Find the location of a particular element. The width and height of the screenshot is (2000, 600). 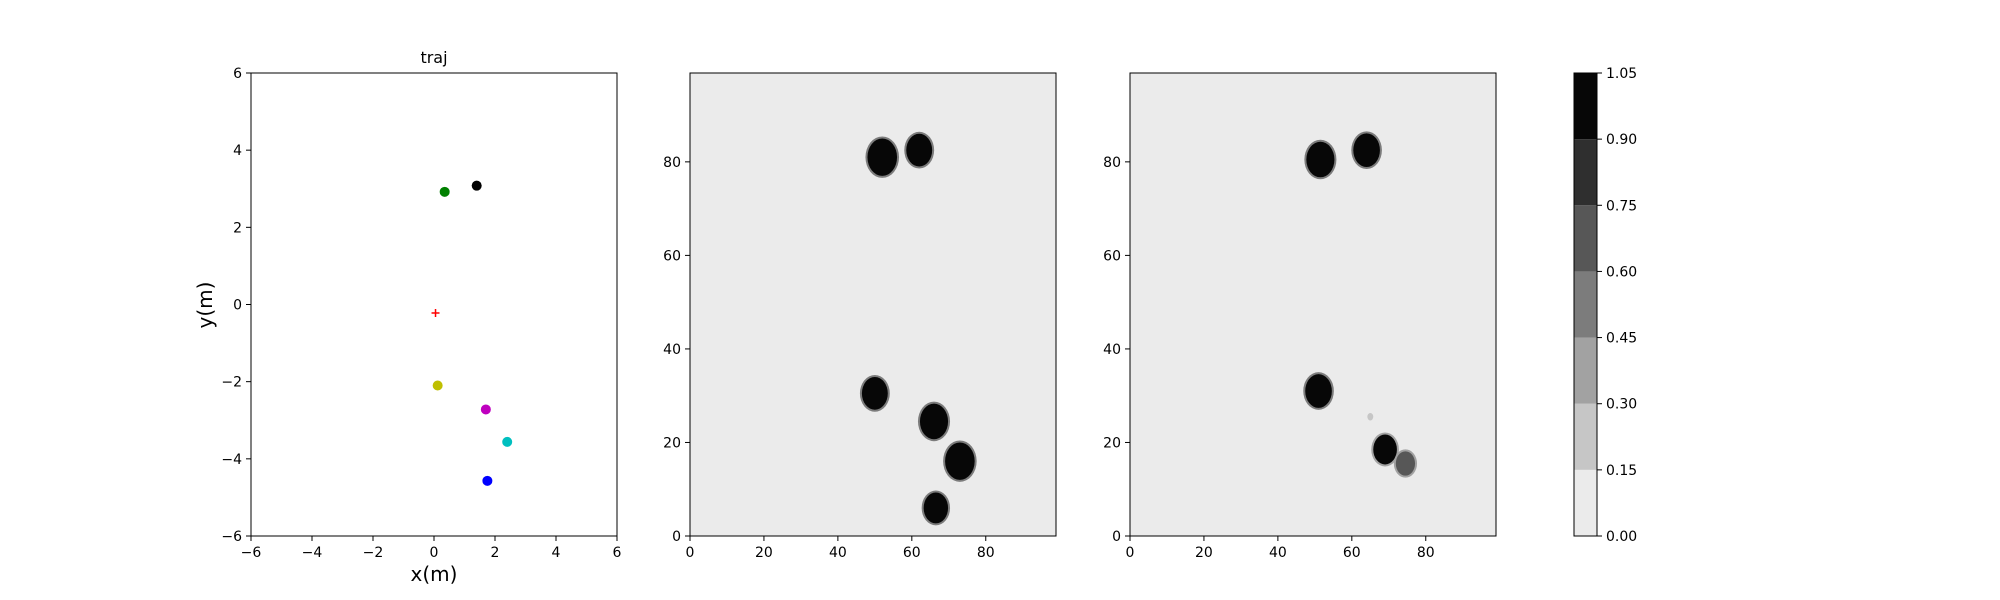

map-1-ytick-label: 60 is located at coordinates (672, 256).